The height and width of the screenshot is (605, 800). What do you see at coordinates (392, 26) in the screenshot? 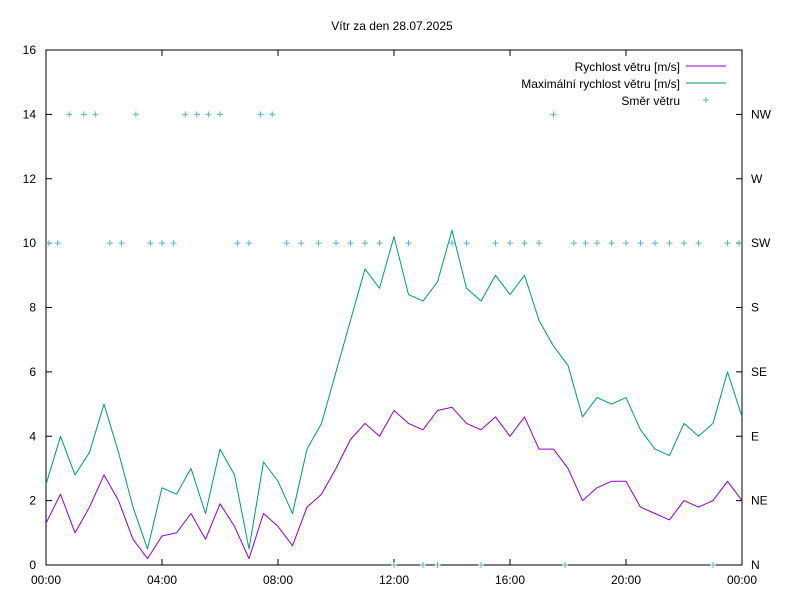
I see `chart-title: Vítr za den 28.07.2025` at bounding box center [392, 26].